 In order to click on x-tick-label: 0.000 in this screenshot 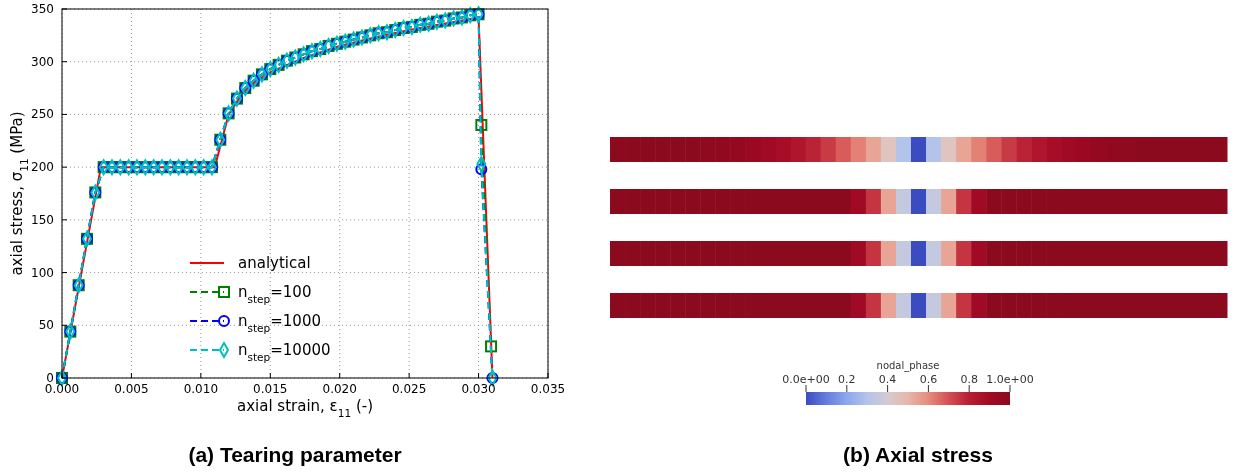, I will do `click(62, 389)`.